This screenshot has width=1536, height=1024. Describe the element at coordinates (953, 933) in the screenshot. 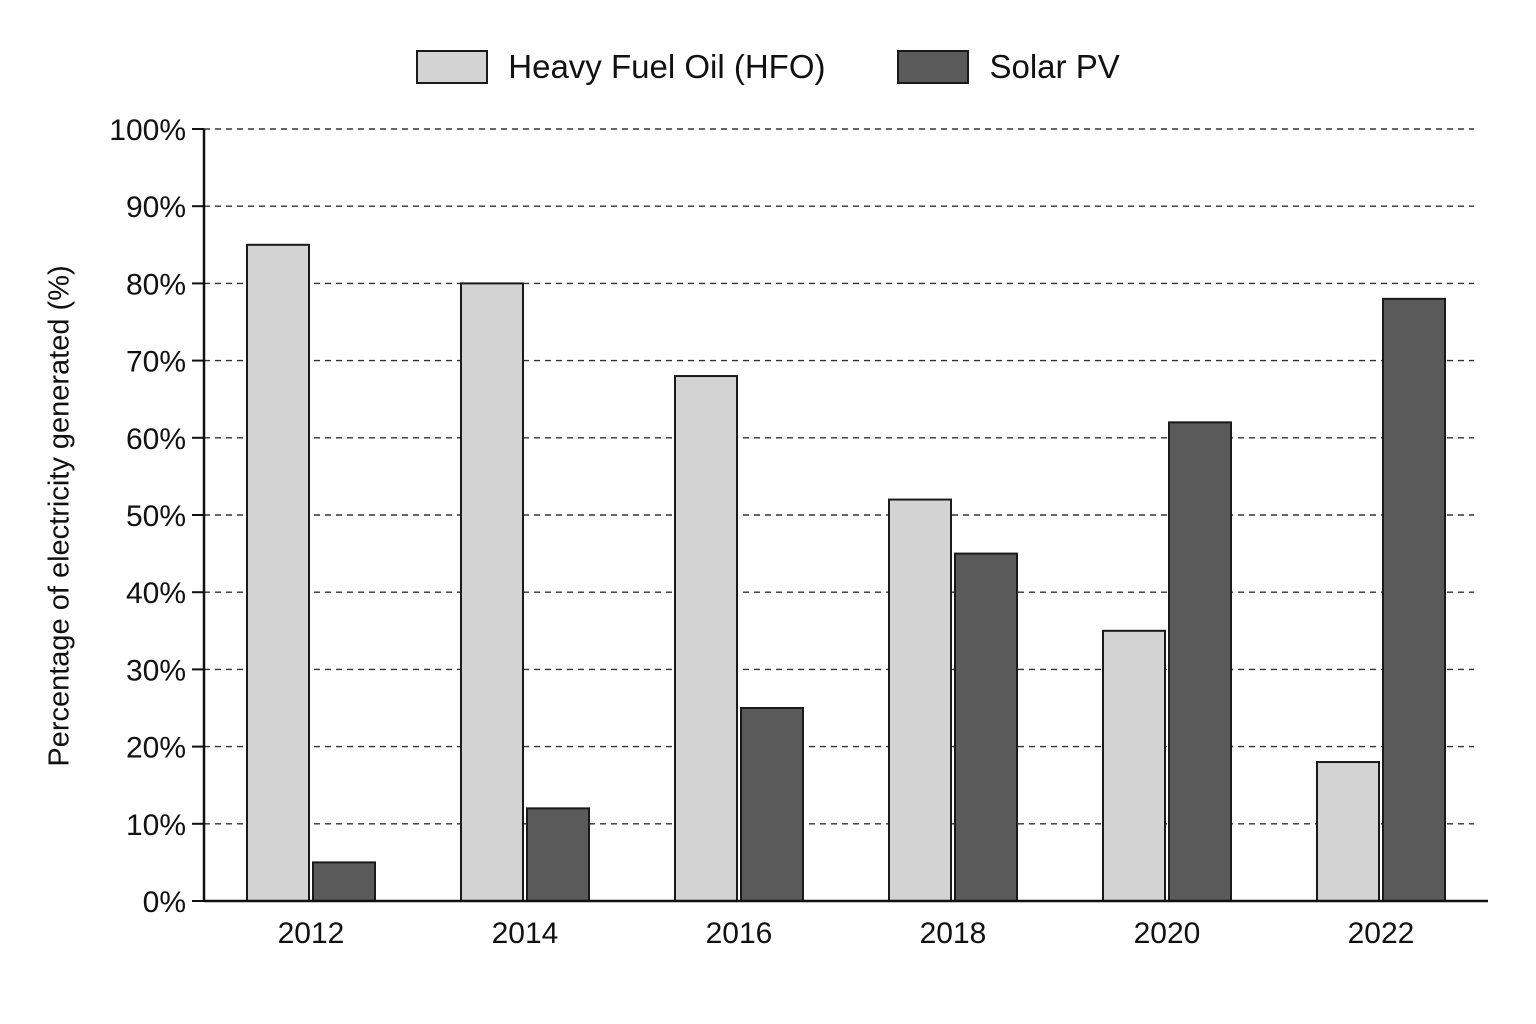

I see `x-tick-label: 2018` at that location.